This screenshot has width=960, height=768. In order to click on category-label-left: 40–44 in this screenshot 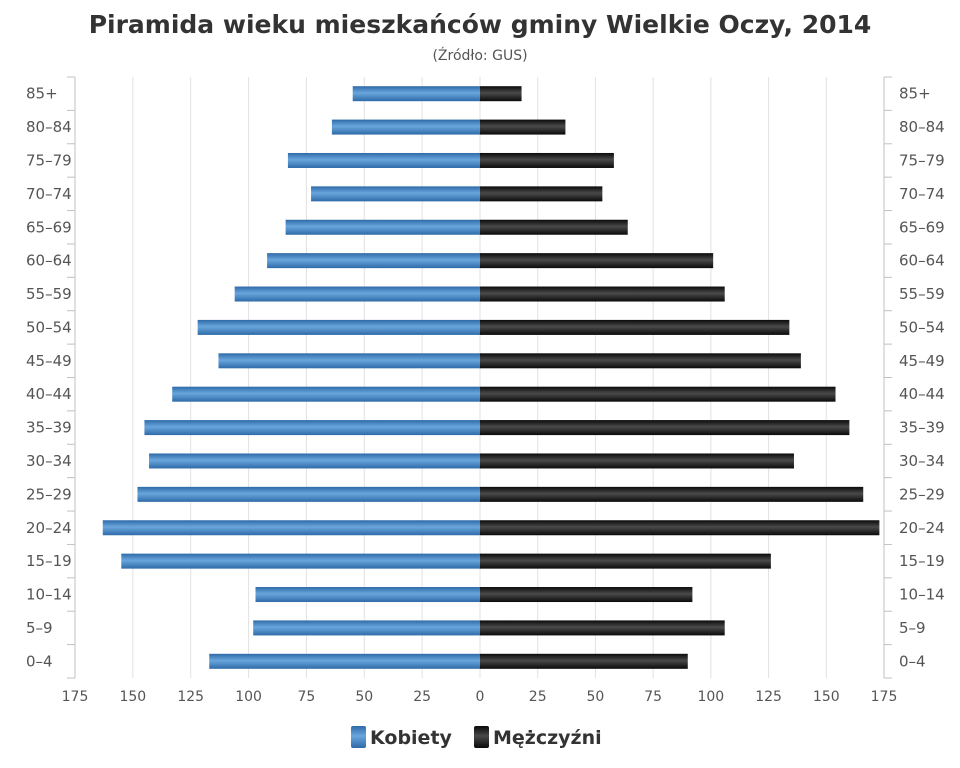, I will do `click(49, 394)`.